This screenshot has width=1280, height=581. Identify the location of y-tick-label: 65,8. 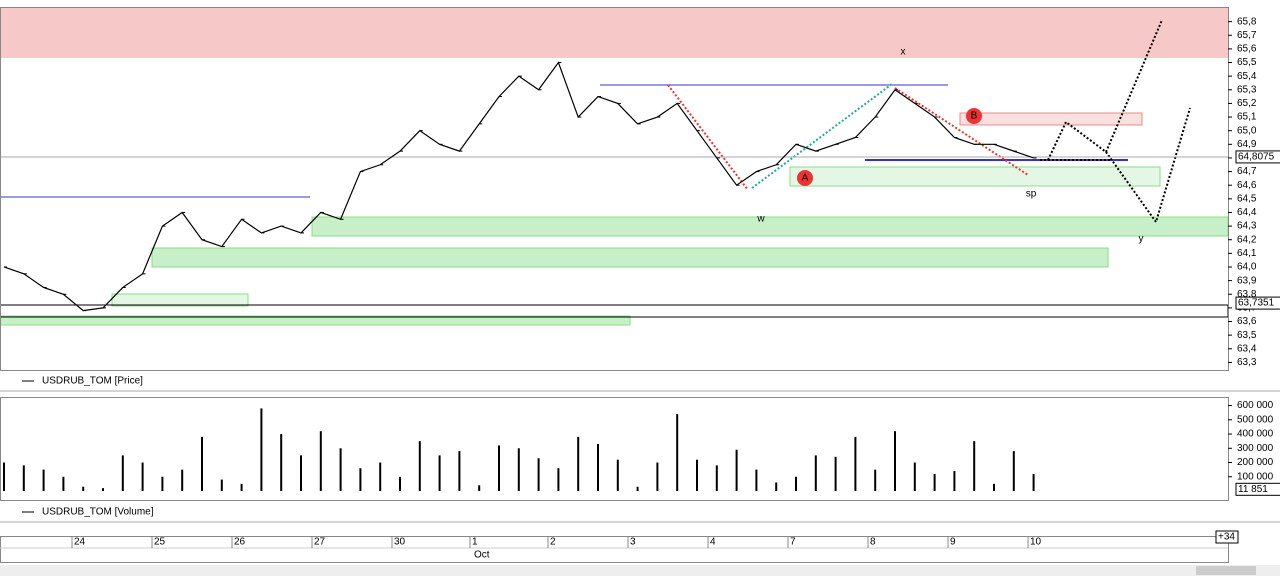
(1247, 21).